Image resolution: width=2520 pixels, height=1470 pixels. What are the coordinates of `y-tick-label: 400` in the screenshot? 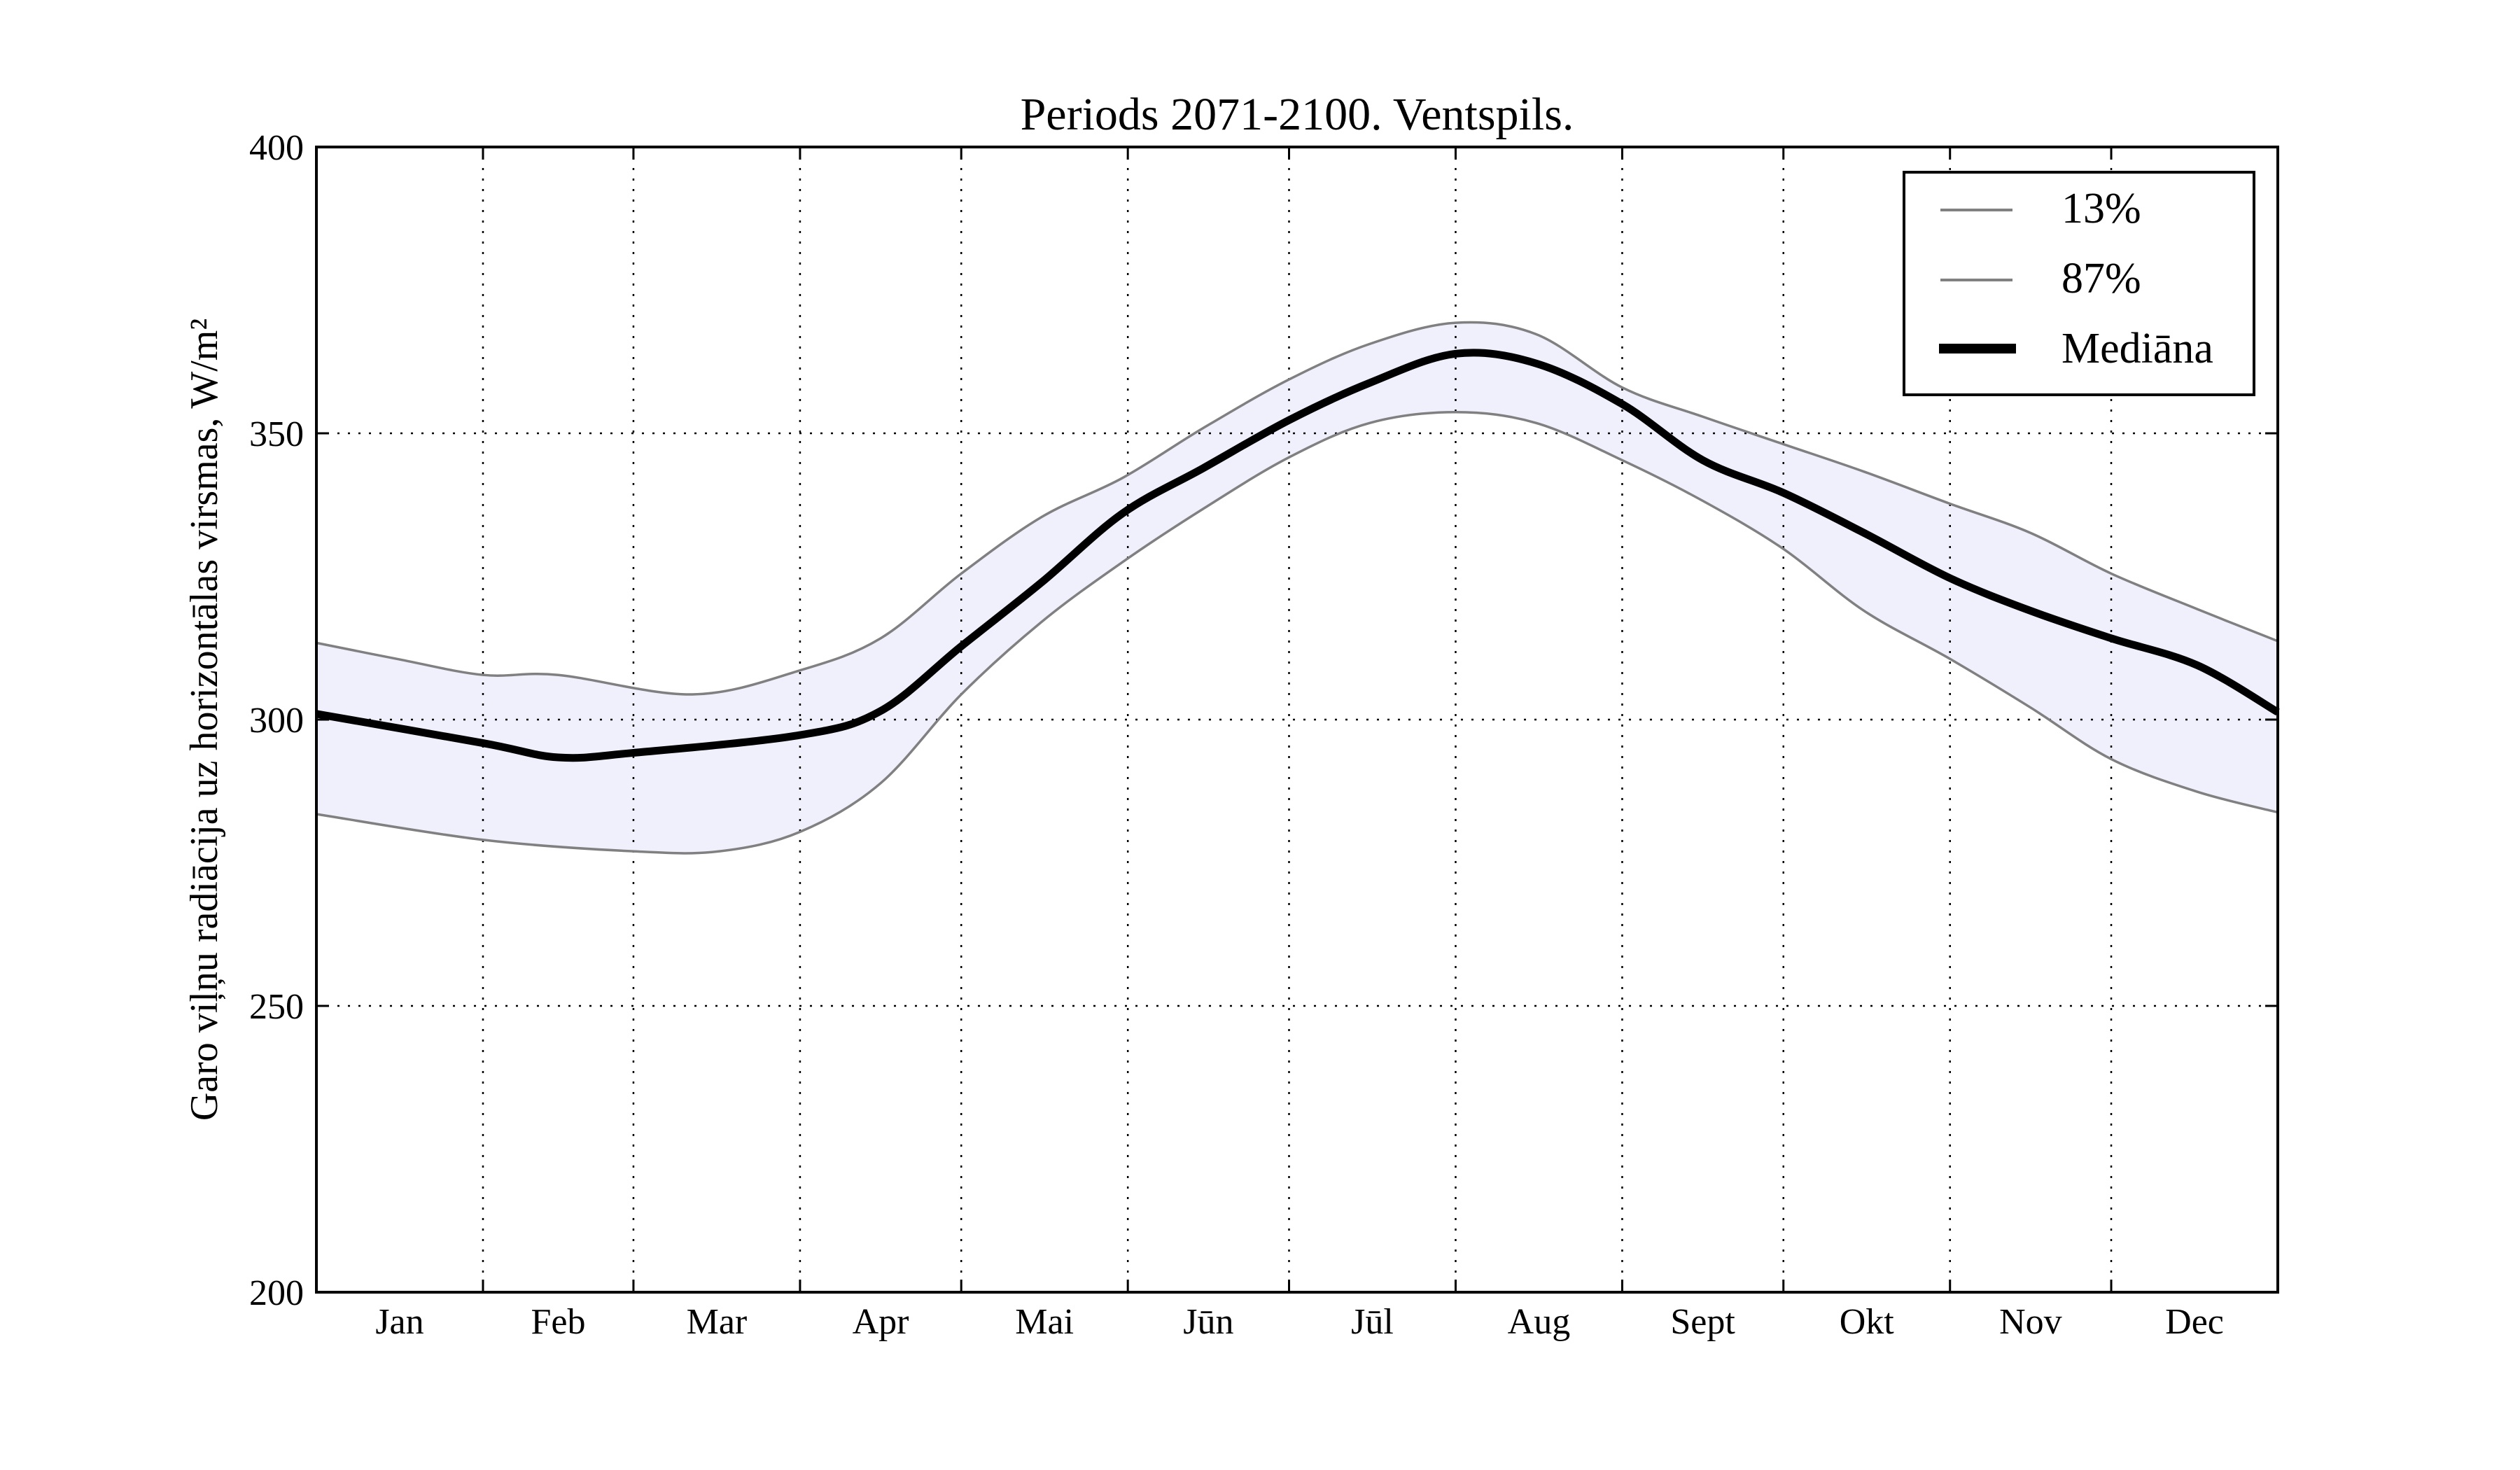 It's located at (276, 148).